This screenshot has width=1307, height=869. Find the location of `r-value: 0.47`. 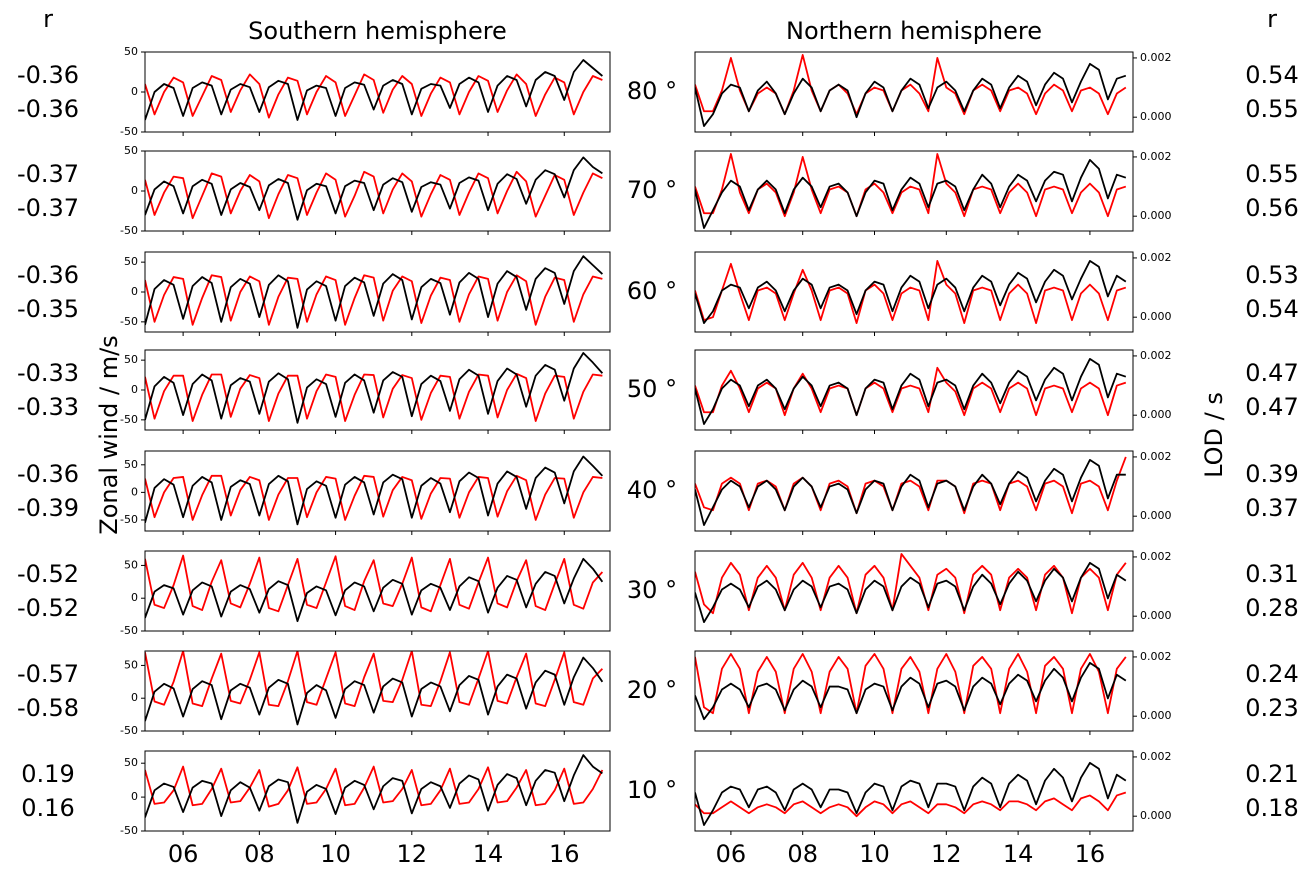

r-value: 0.47 is located at coordinates (1271, 407).